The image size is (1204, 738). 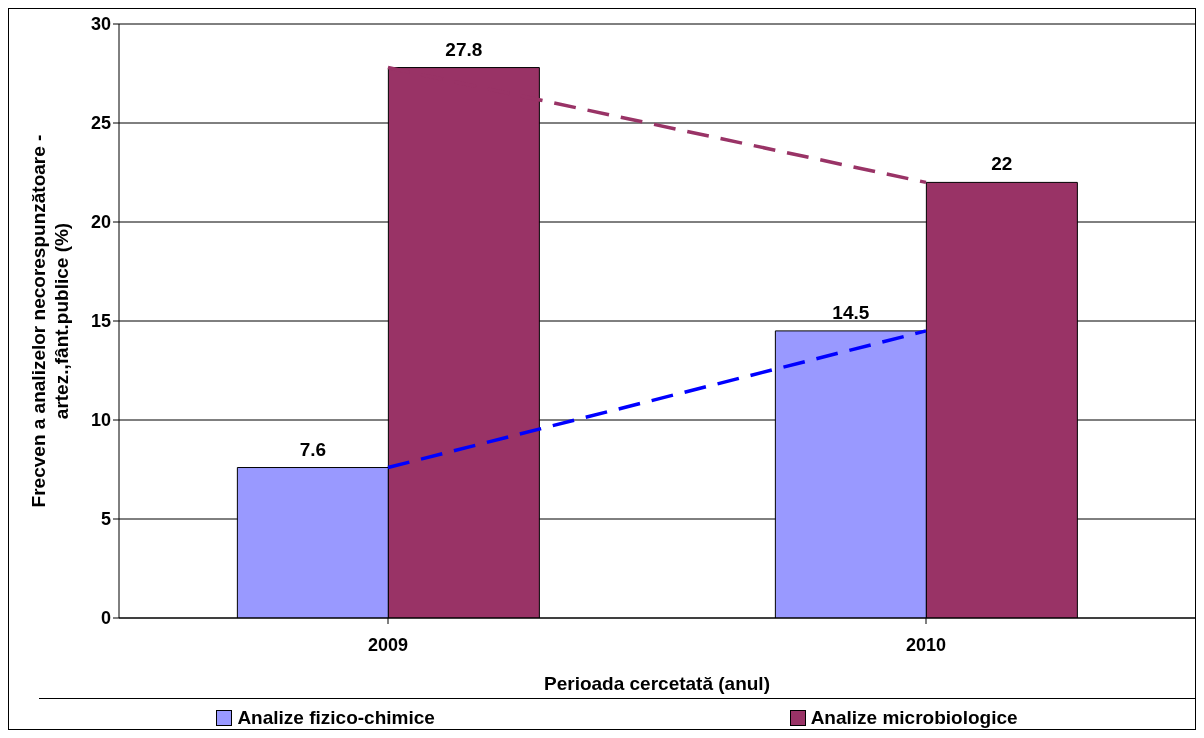 What do you see at coordinates (100, 222) in the screenshot?
I see `y-tick-label: 20` at bounding box center [100, 222].